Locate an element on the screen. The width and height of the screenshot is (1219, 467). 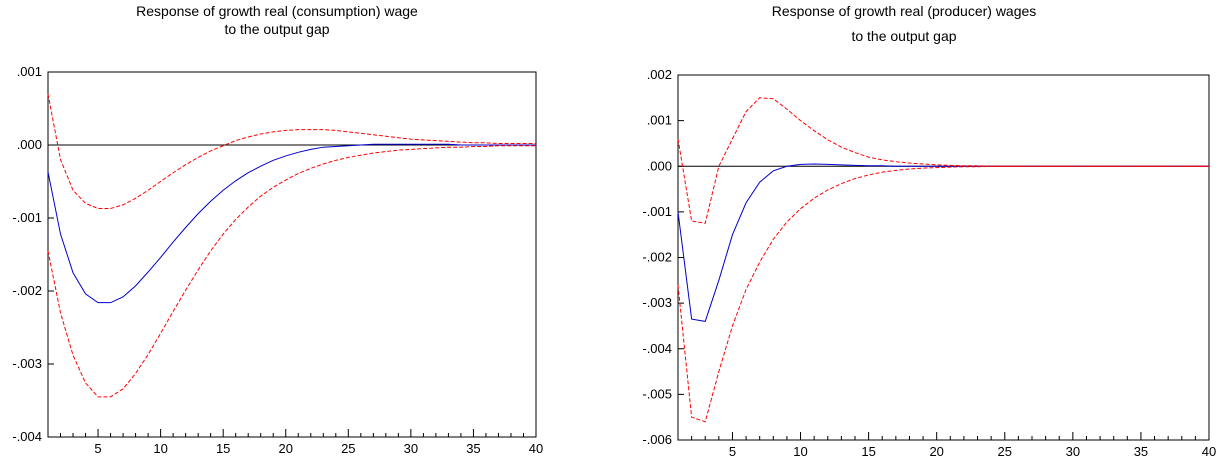
chart-title-line1: Response of growth real (producer) wages is located at coordinates (904, 11).